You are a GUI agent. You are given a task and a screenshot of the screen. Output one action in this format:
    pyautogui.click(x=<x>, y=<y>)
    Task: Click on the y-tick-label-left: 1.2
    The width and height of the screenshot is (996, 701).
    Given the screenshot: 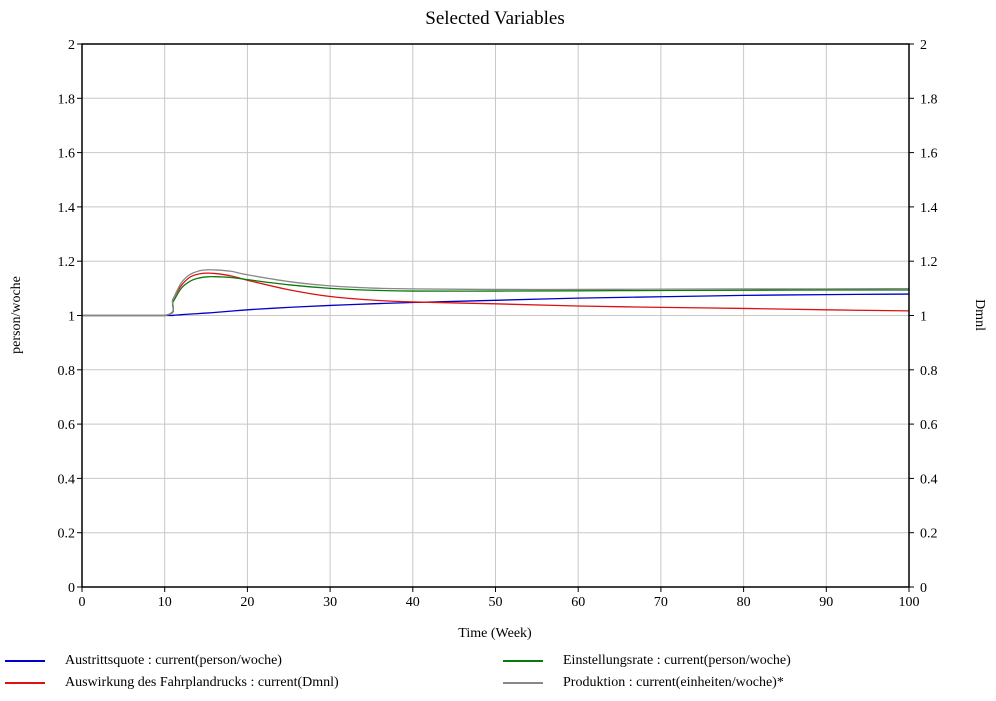 What is the action you would take?
    pyautogui.click(x=67, y=262)
    